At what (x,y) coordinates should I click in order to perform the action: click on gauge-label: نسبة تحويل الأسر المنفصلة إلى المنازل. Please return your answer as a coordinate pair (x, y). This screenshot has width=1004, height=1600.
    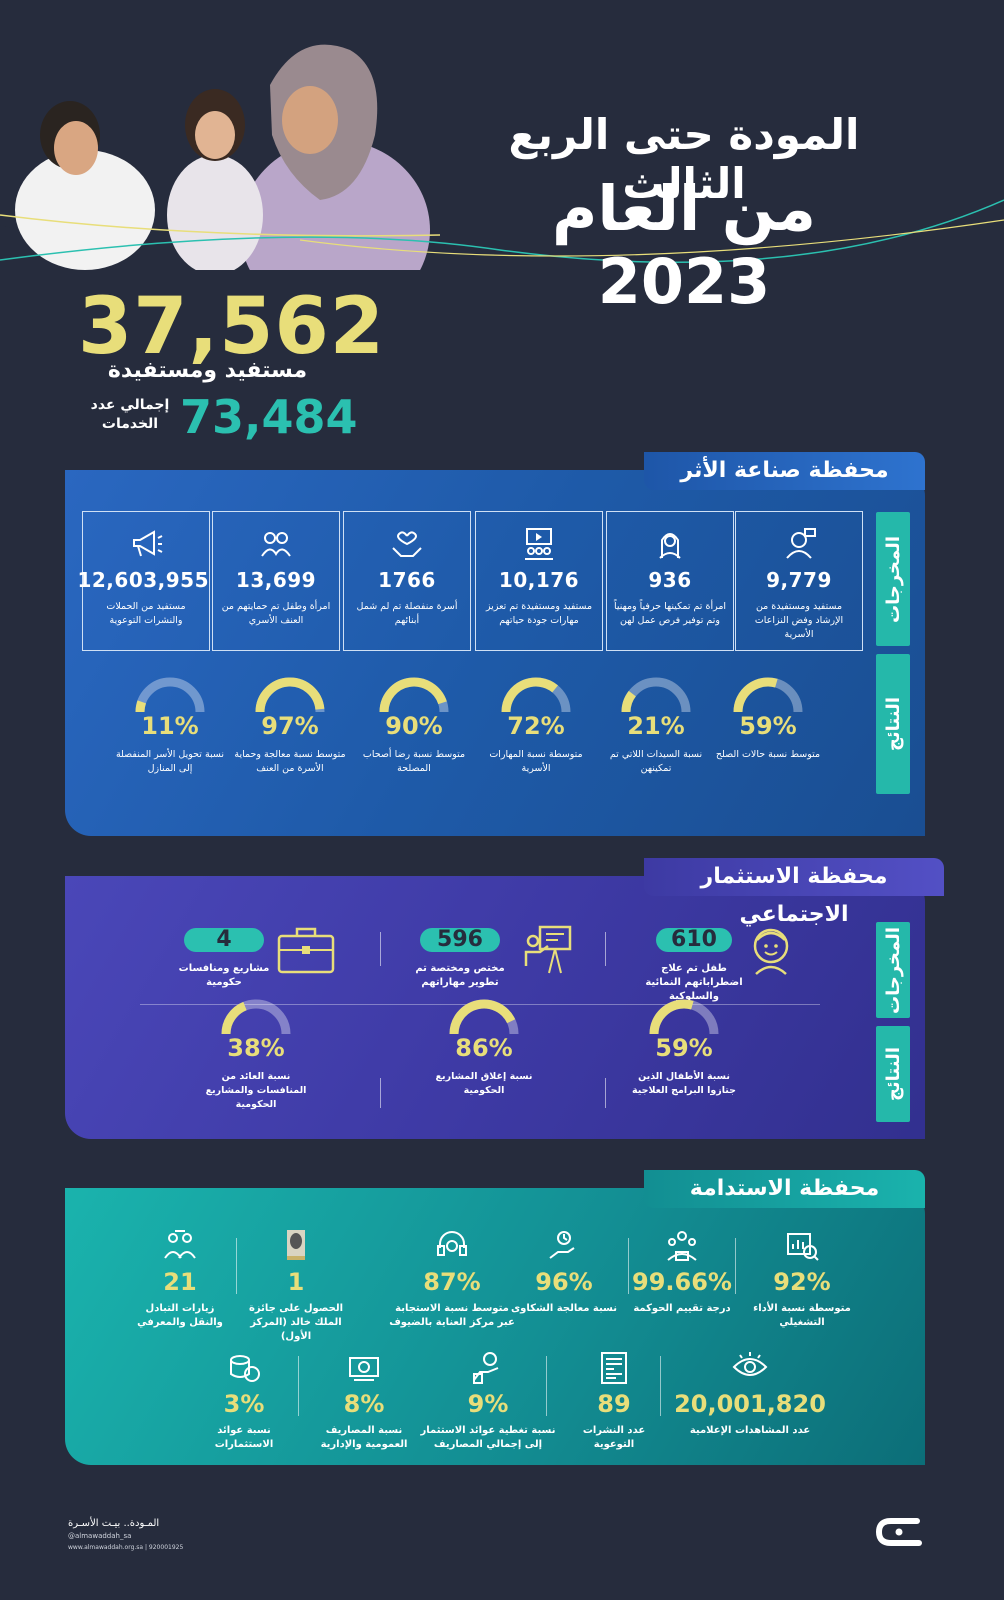
    Looking at the image, I should click on (170, 761).